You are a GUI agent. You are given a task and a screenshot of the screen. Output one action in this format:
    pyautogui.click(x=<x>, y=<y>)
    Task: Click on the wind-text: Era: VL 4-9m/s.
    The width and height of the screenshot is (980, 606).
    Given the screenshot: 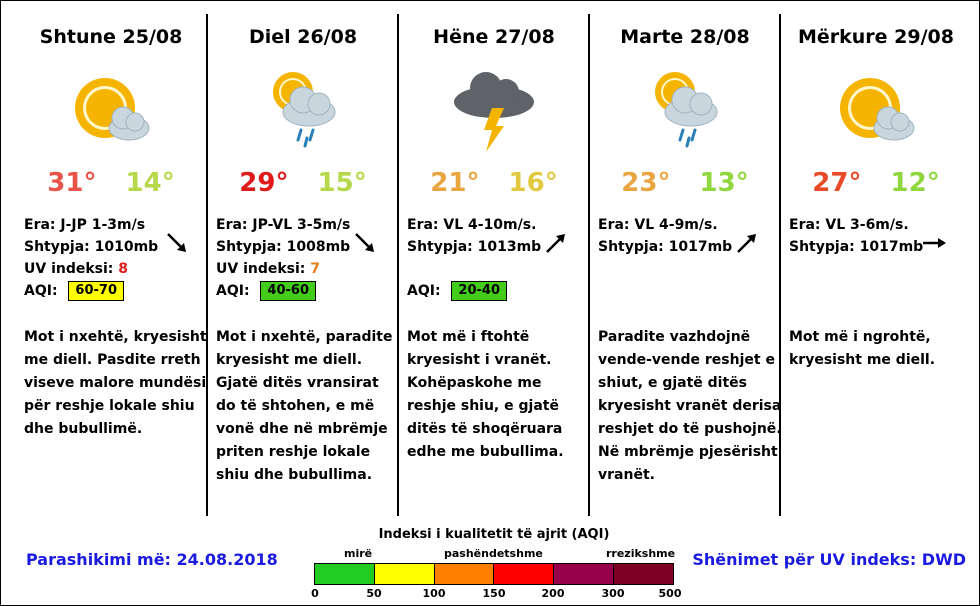 What is the action you would take?
    pyautogui.click(x=658, y=225)
    